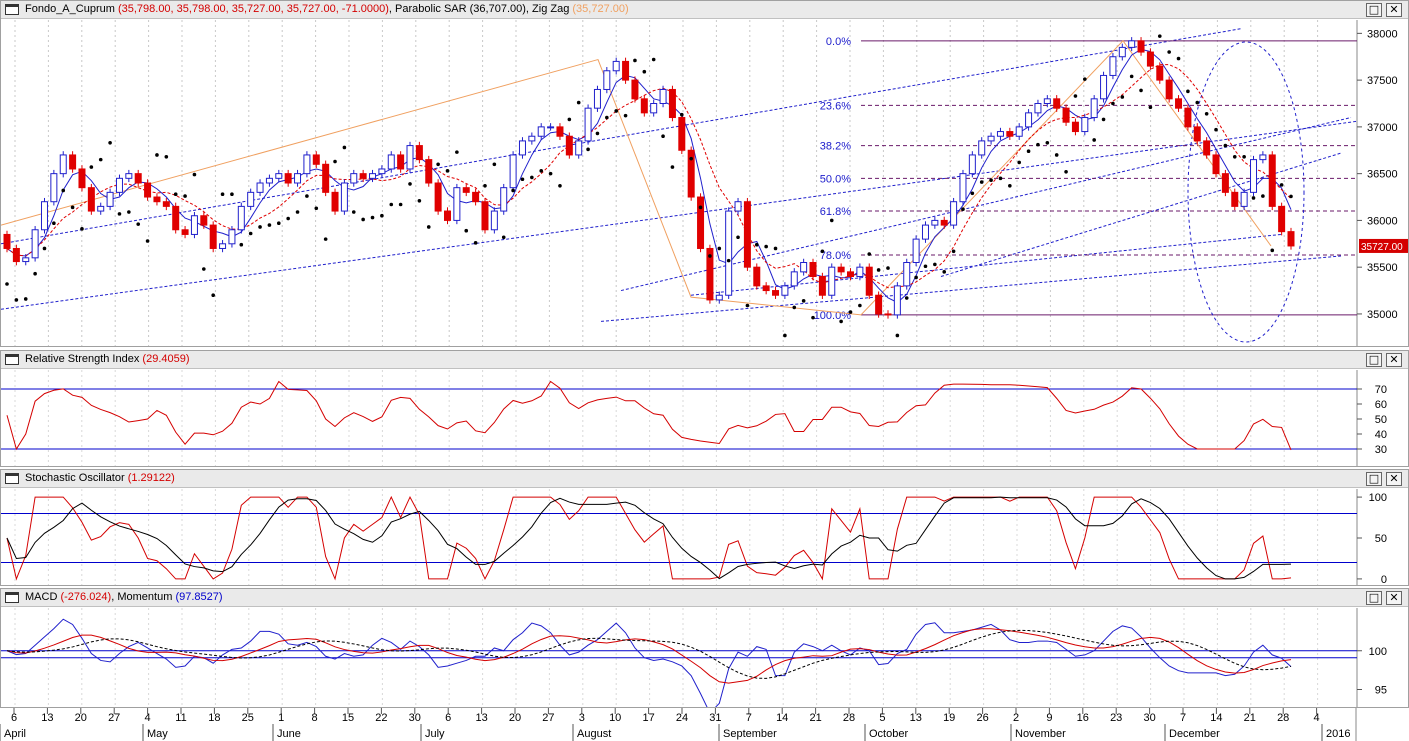 This screenshot has height=741, width=1409. What do you see at coordinates (145, 597) in the screenshot?
I see `momentum-label: Momentum` at bounding box center [145, 597].